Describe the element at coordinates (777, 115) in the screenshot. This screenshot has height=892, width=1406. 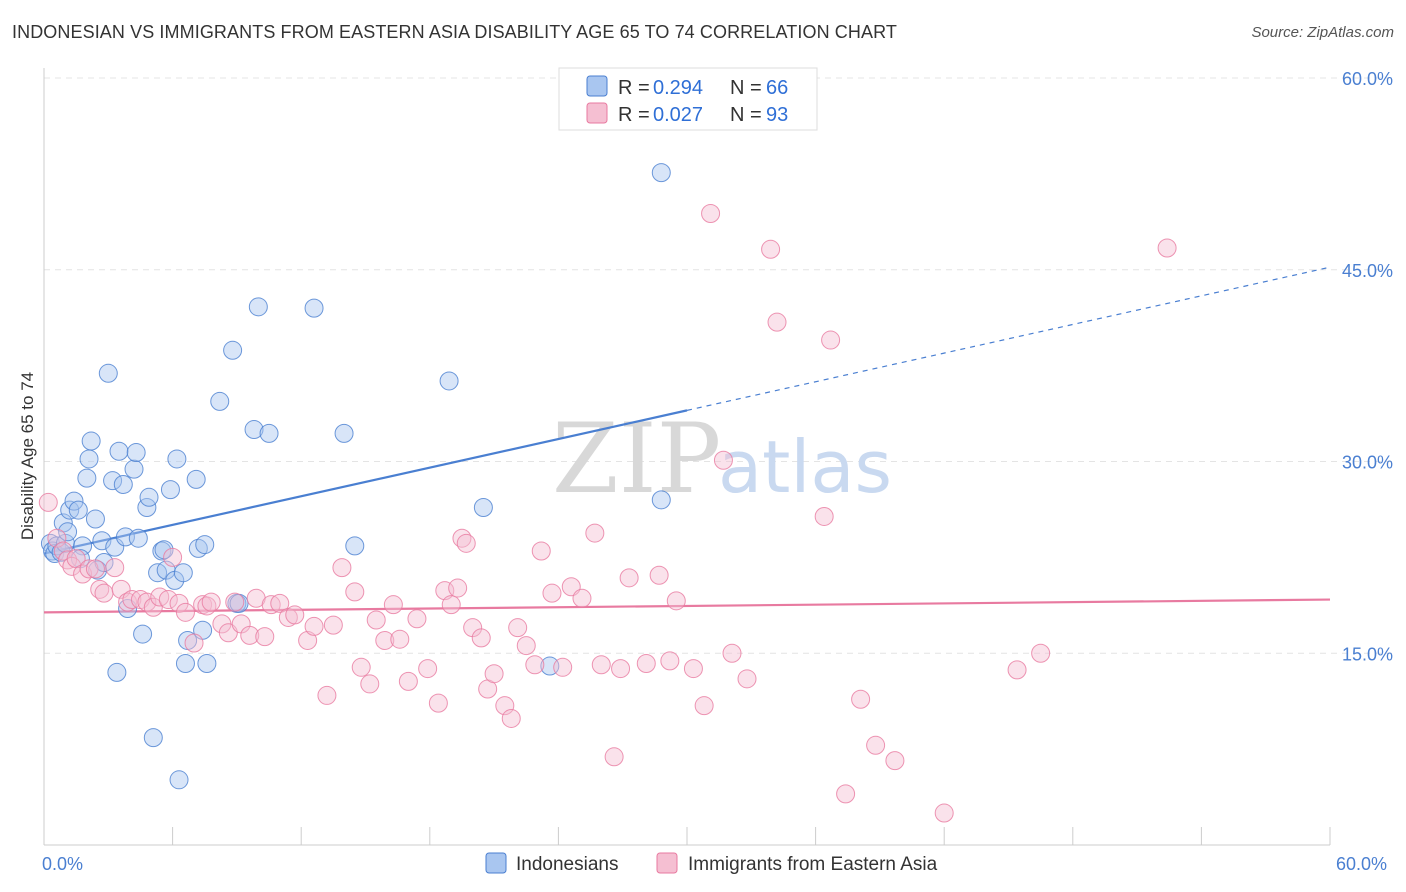
I see `legend-n-value-pink: 93` at that location.